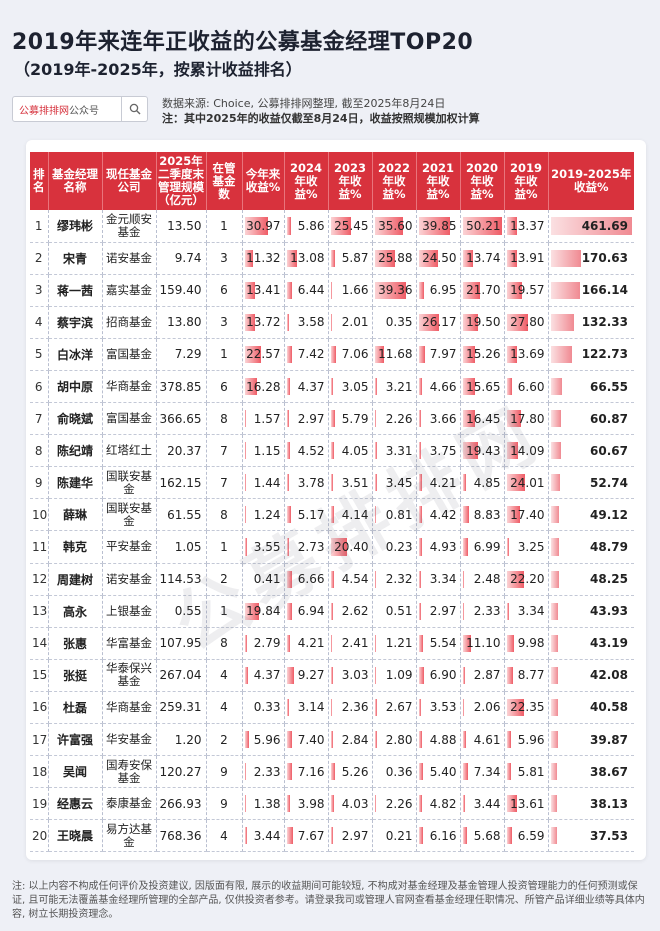 This screenshot has height=931, width=660. Describe the element at coordinates (526, 675) in the screenshot. I see `return-cell-y2019: 8.77` at that location.